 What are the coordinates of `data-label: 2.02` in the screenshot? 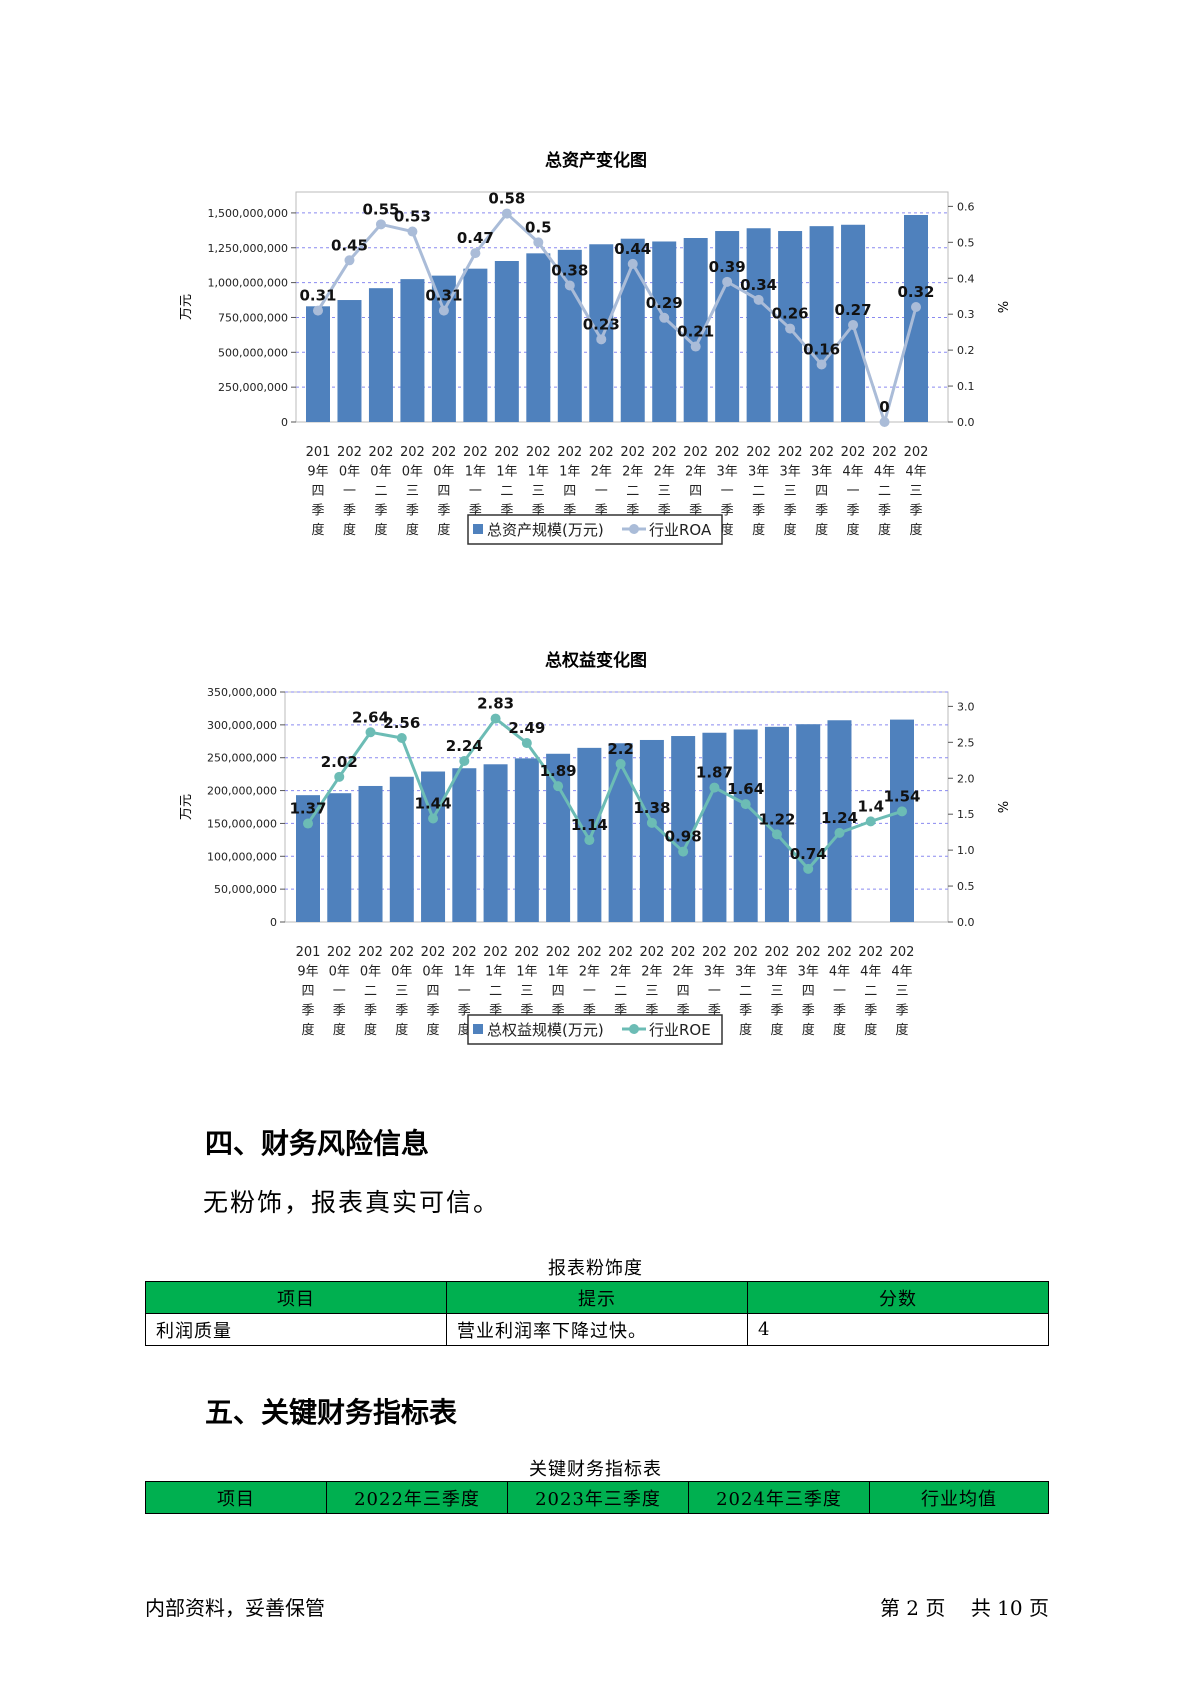 It's located at (339, 762).